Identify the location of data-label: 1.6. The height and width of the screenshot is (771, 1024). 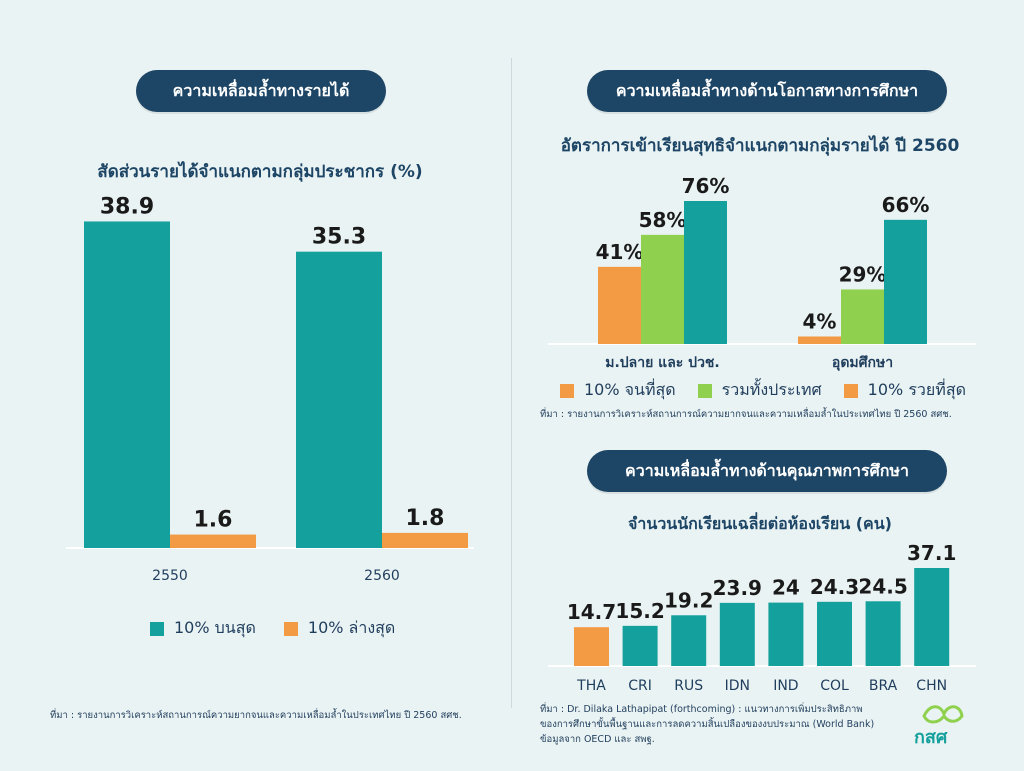
(213, 520).